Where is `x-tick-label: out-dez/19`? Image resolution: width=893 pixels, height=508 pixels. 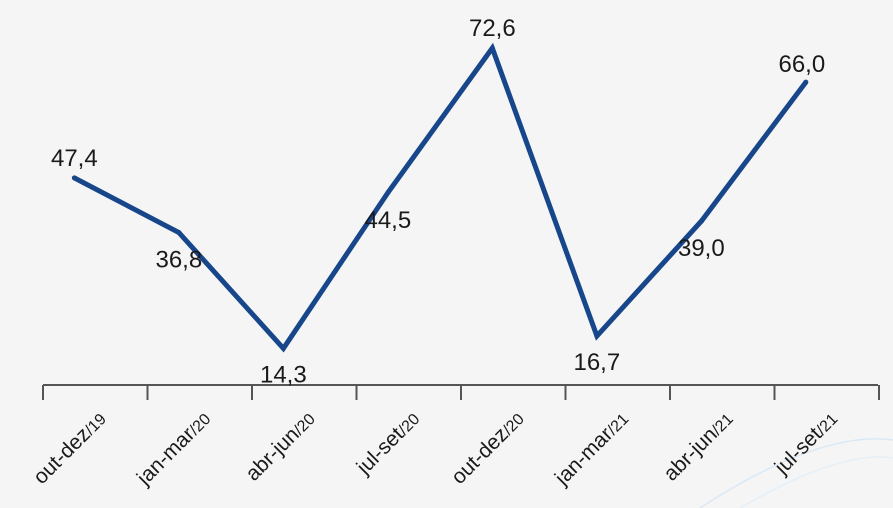 x-tick-label: out-dez/19 is located at coordinates (70, 448).